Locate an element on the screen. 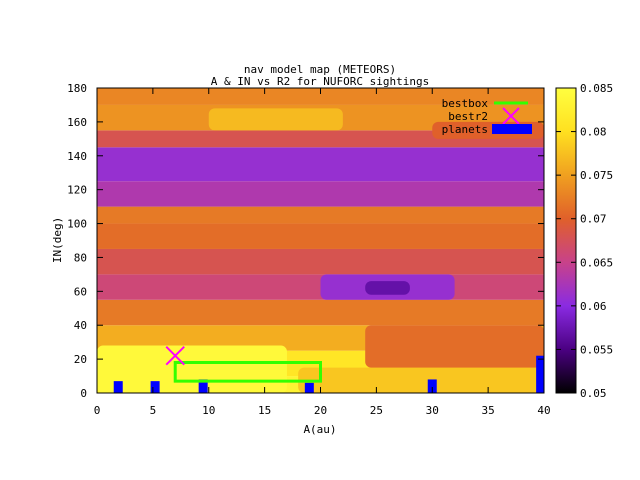 The width and height of the screenshot is (640, 480). bestbox-rect is located at coordinates (247, 372).